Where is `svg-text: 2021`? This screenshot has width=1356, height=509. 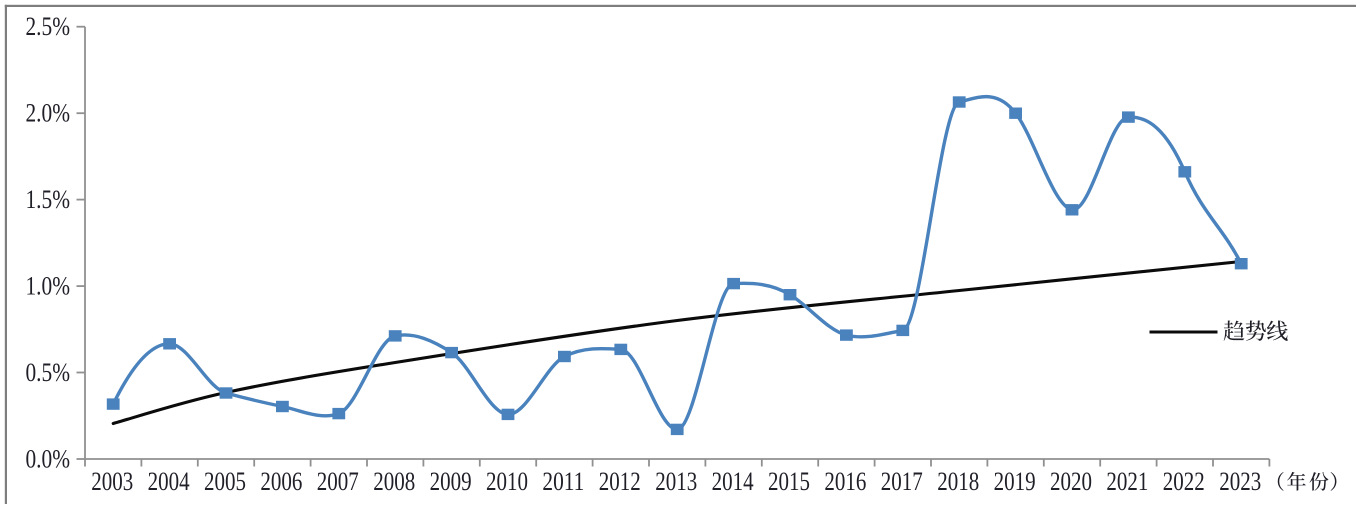 svg-text: 2021 is located at coordinates (1127, 481).